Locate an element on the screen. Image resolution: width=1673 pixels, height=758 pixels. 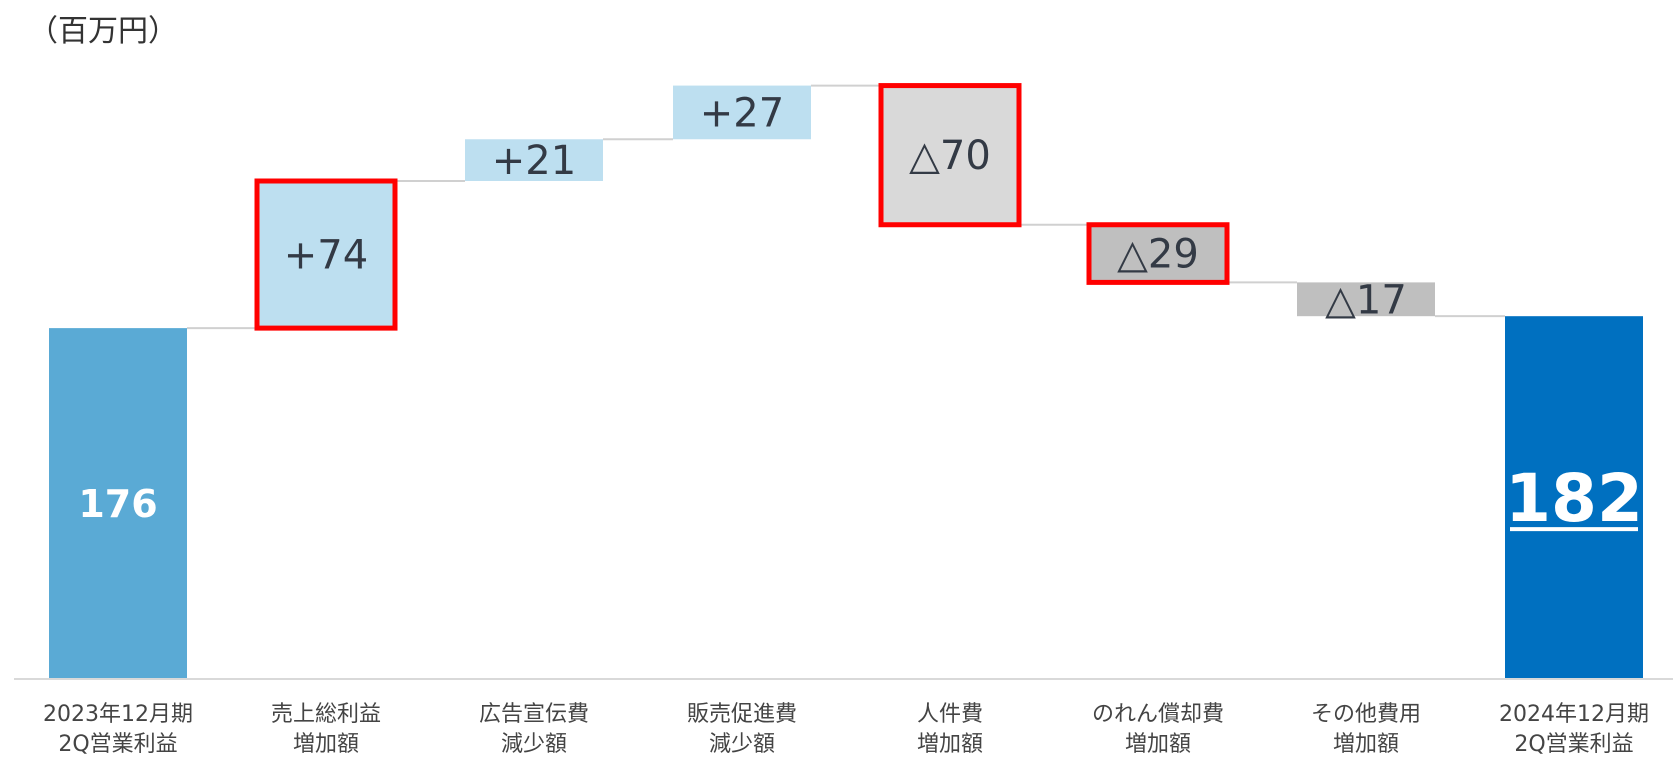
value-label: 176 is located at coordinates (117, 504).